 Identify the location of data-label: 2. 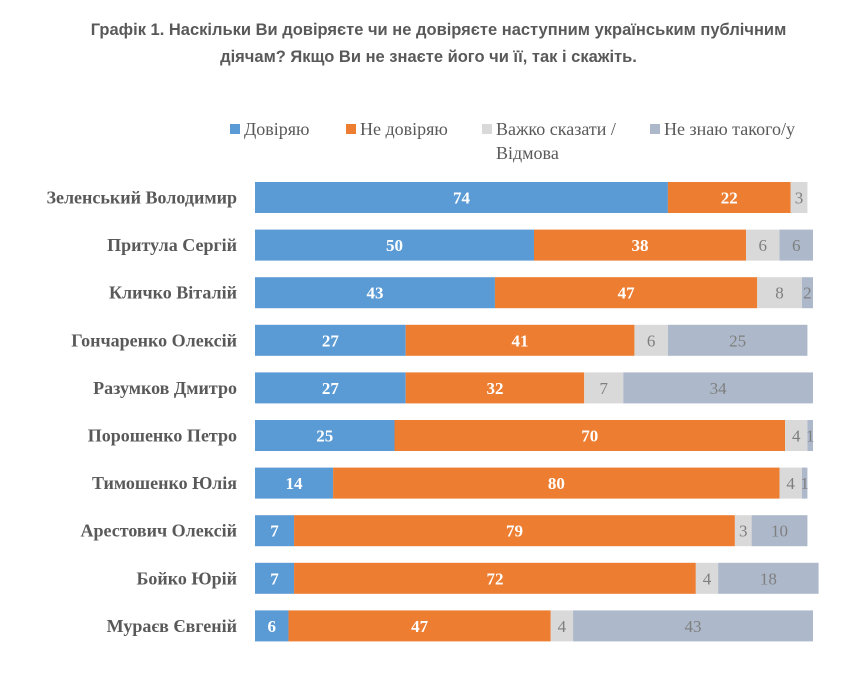
(807, 293).